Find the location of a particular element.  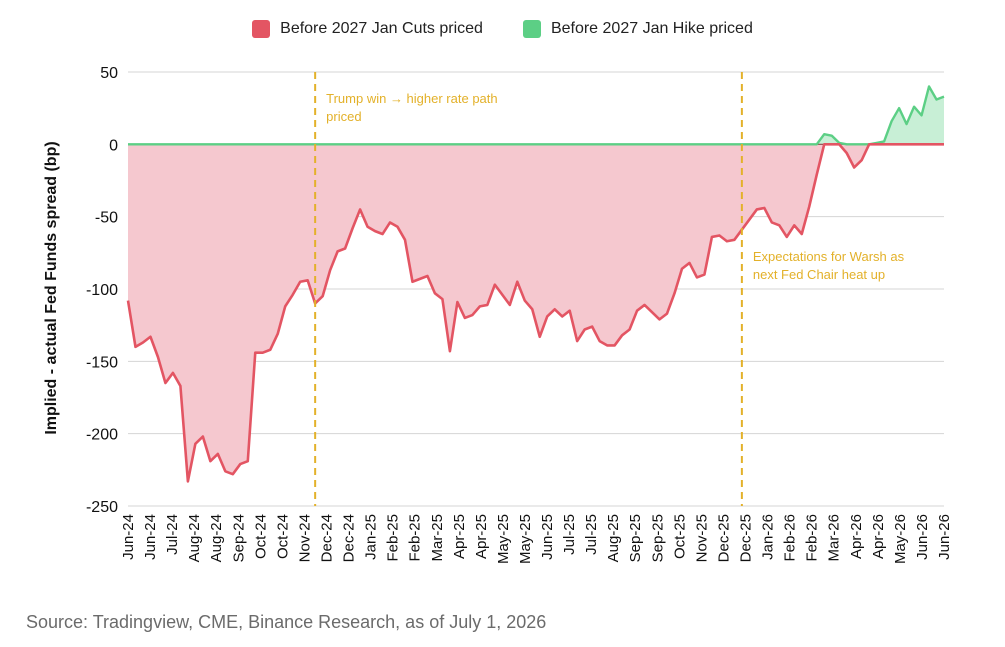

y-tick-label: -200 is located at coordinates (102, 435).